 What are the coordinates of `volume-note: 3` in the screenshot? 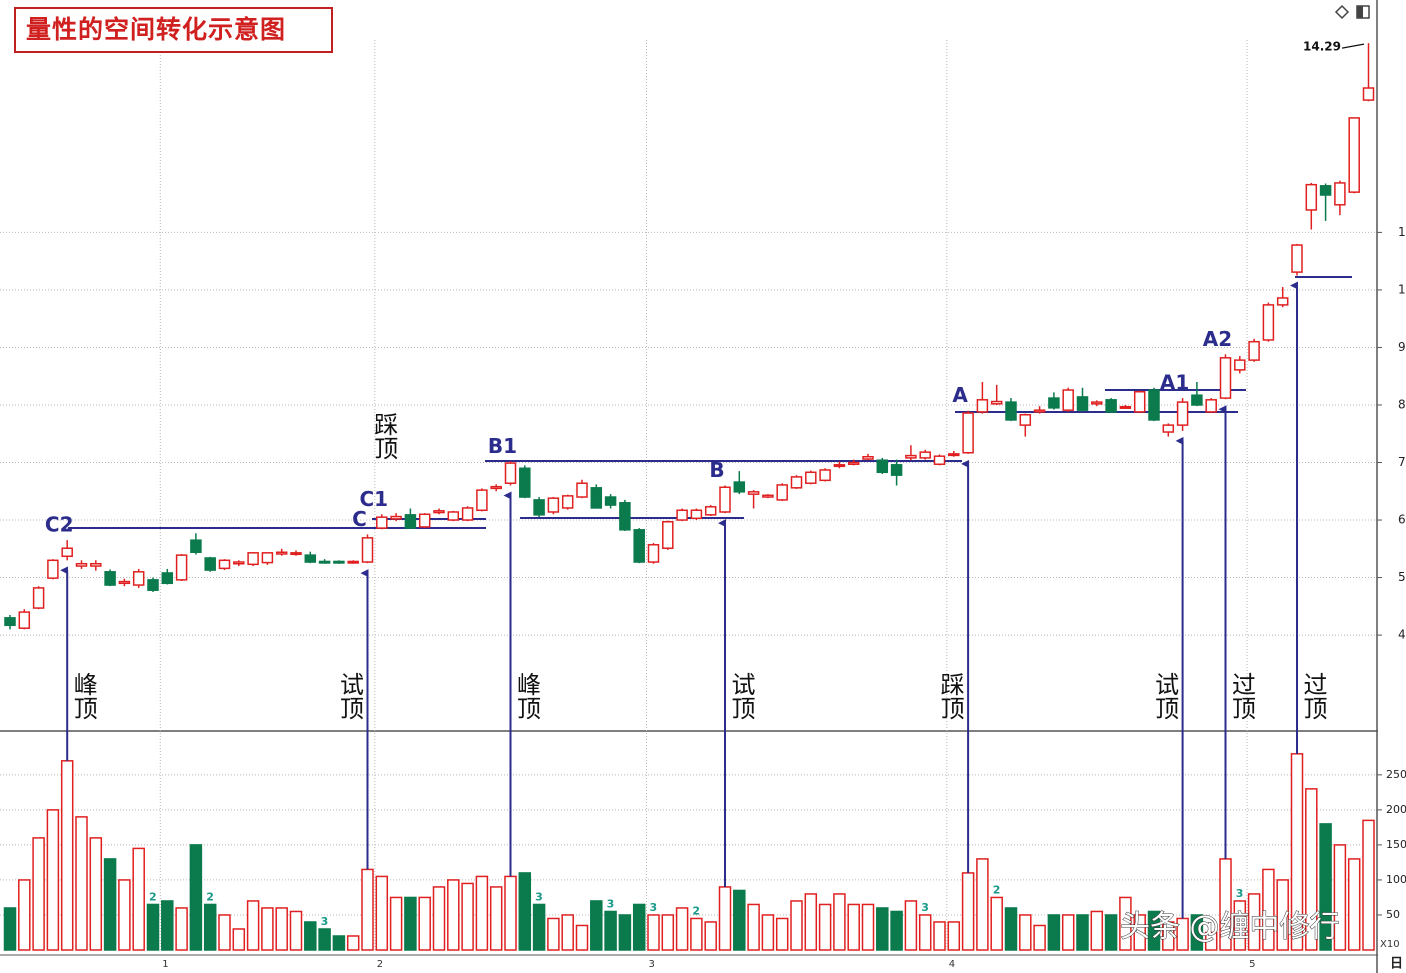 It's located at (325, 921).